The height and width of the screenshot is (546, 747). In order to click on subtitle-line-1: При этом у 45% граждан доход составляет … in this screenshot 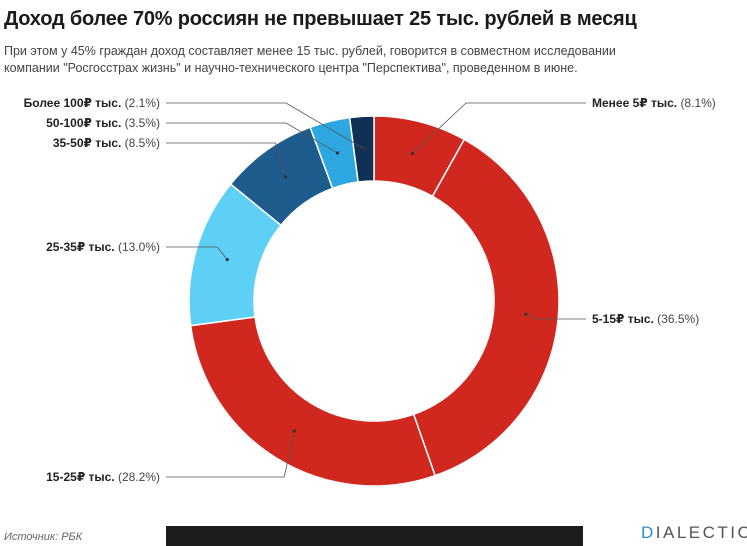, I will do `click(310, 51)`.